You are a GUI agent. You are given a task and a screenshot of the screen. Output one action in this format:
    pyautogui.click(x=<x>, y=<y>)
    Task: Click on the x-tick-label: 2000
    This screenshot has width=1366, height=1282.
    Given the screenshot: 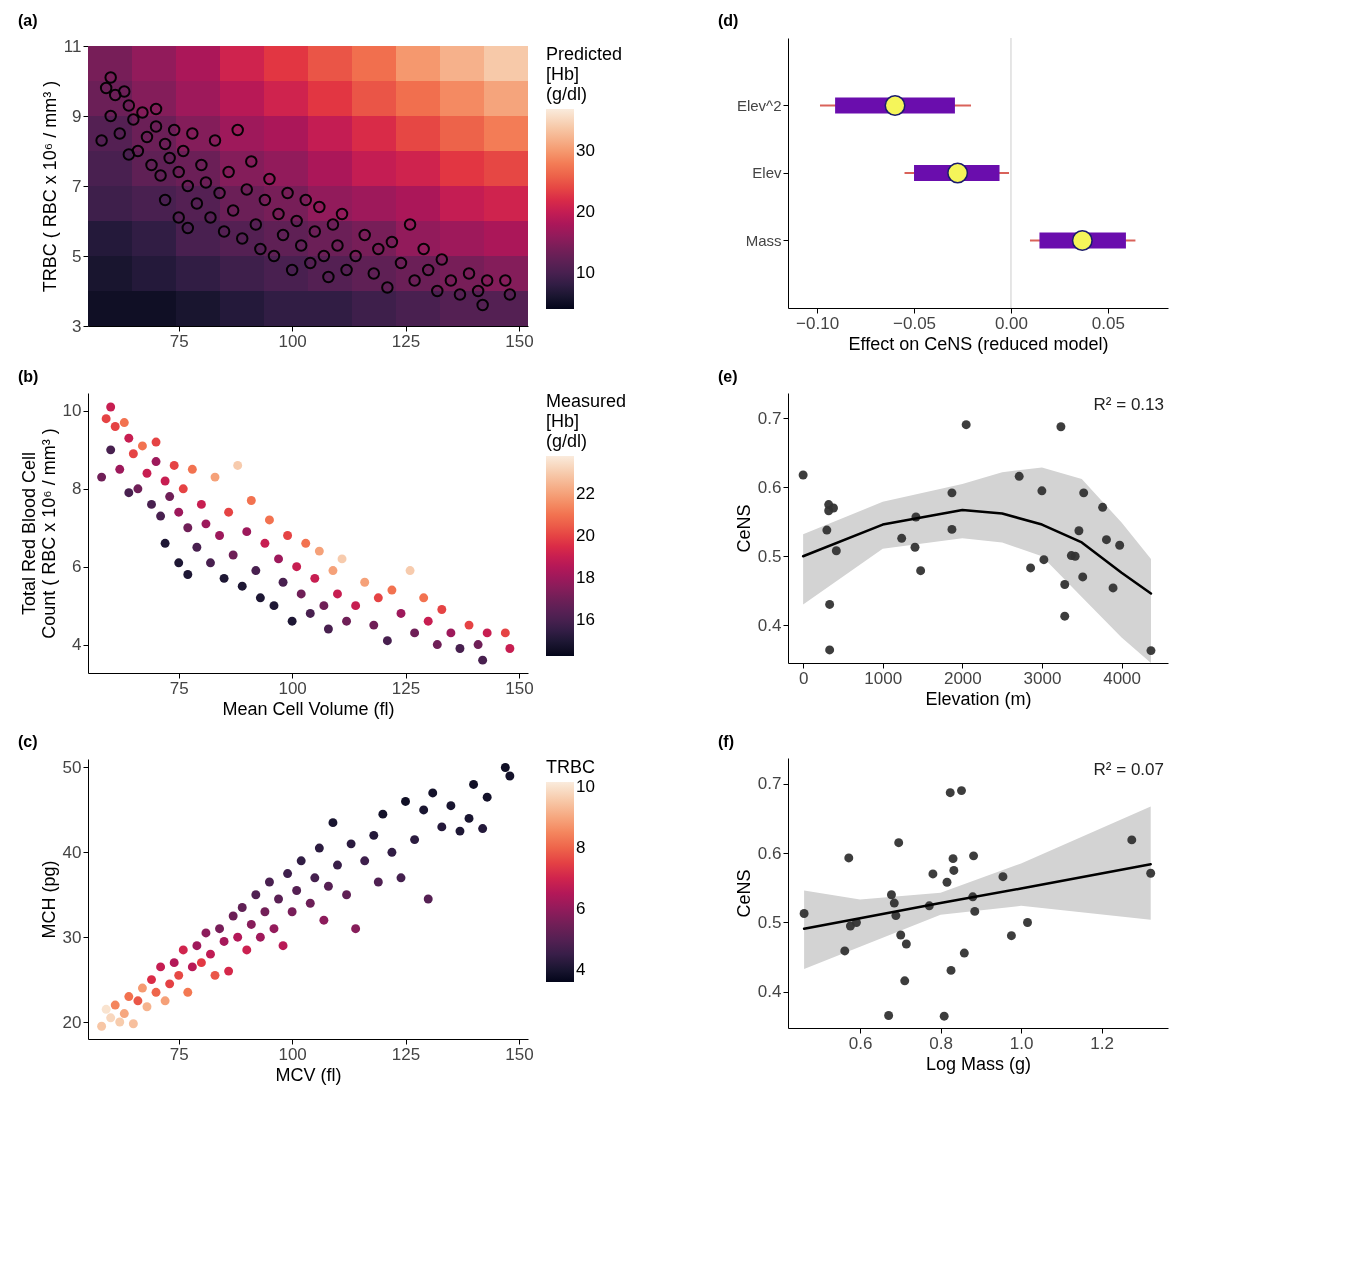 What is the action you would take?
    pyautogui.click(x=962, y=678)
    